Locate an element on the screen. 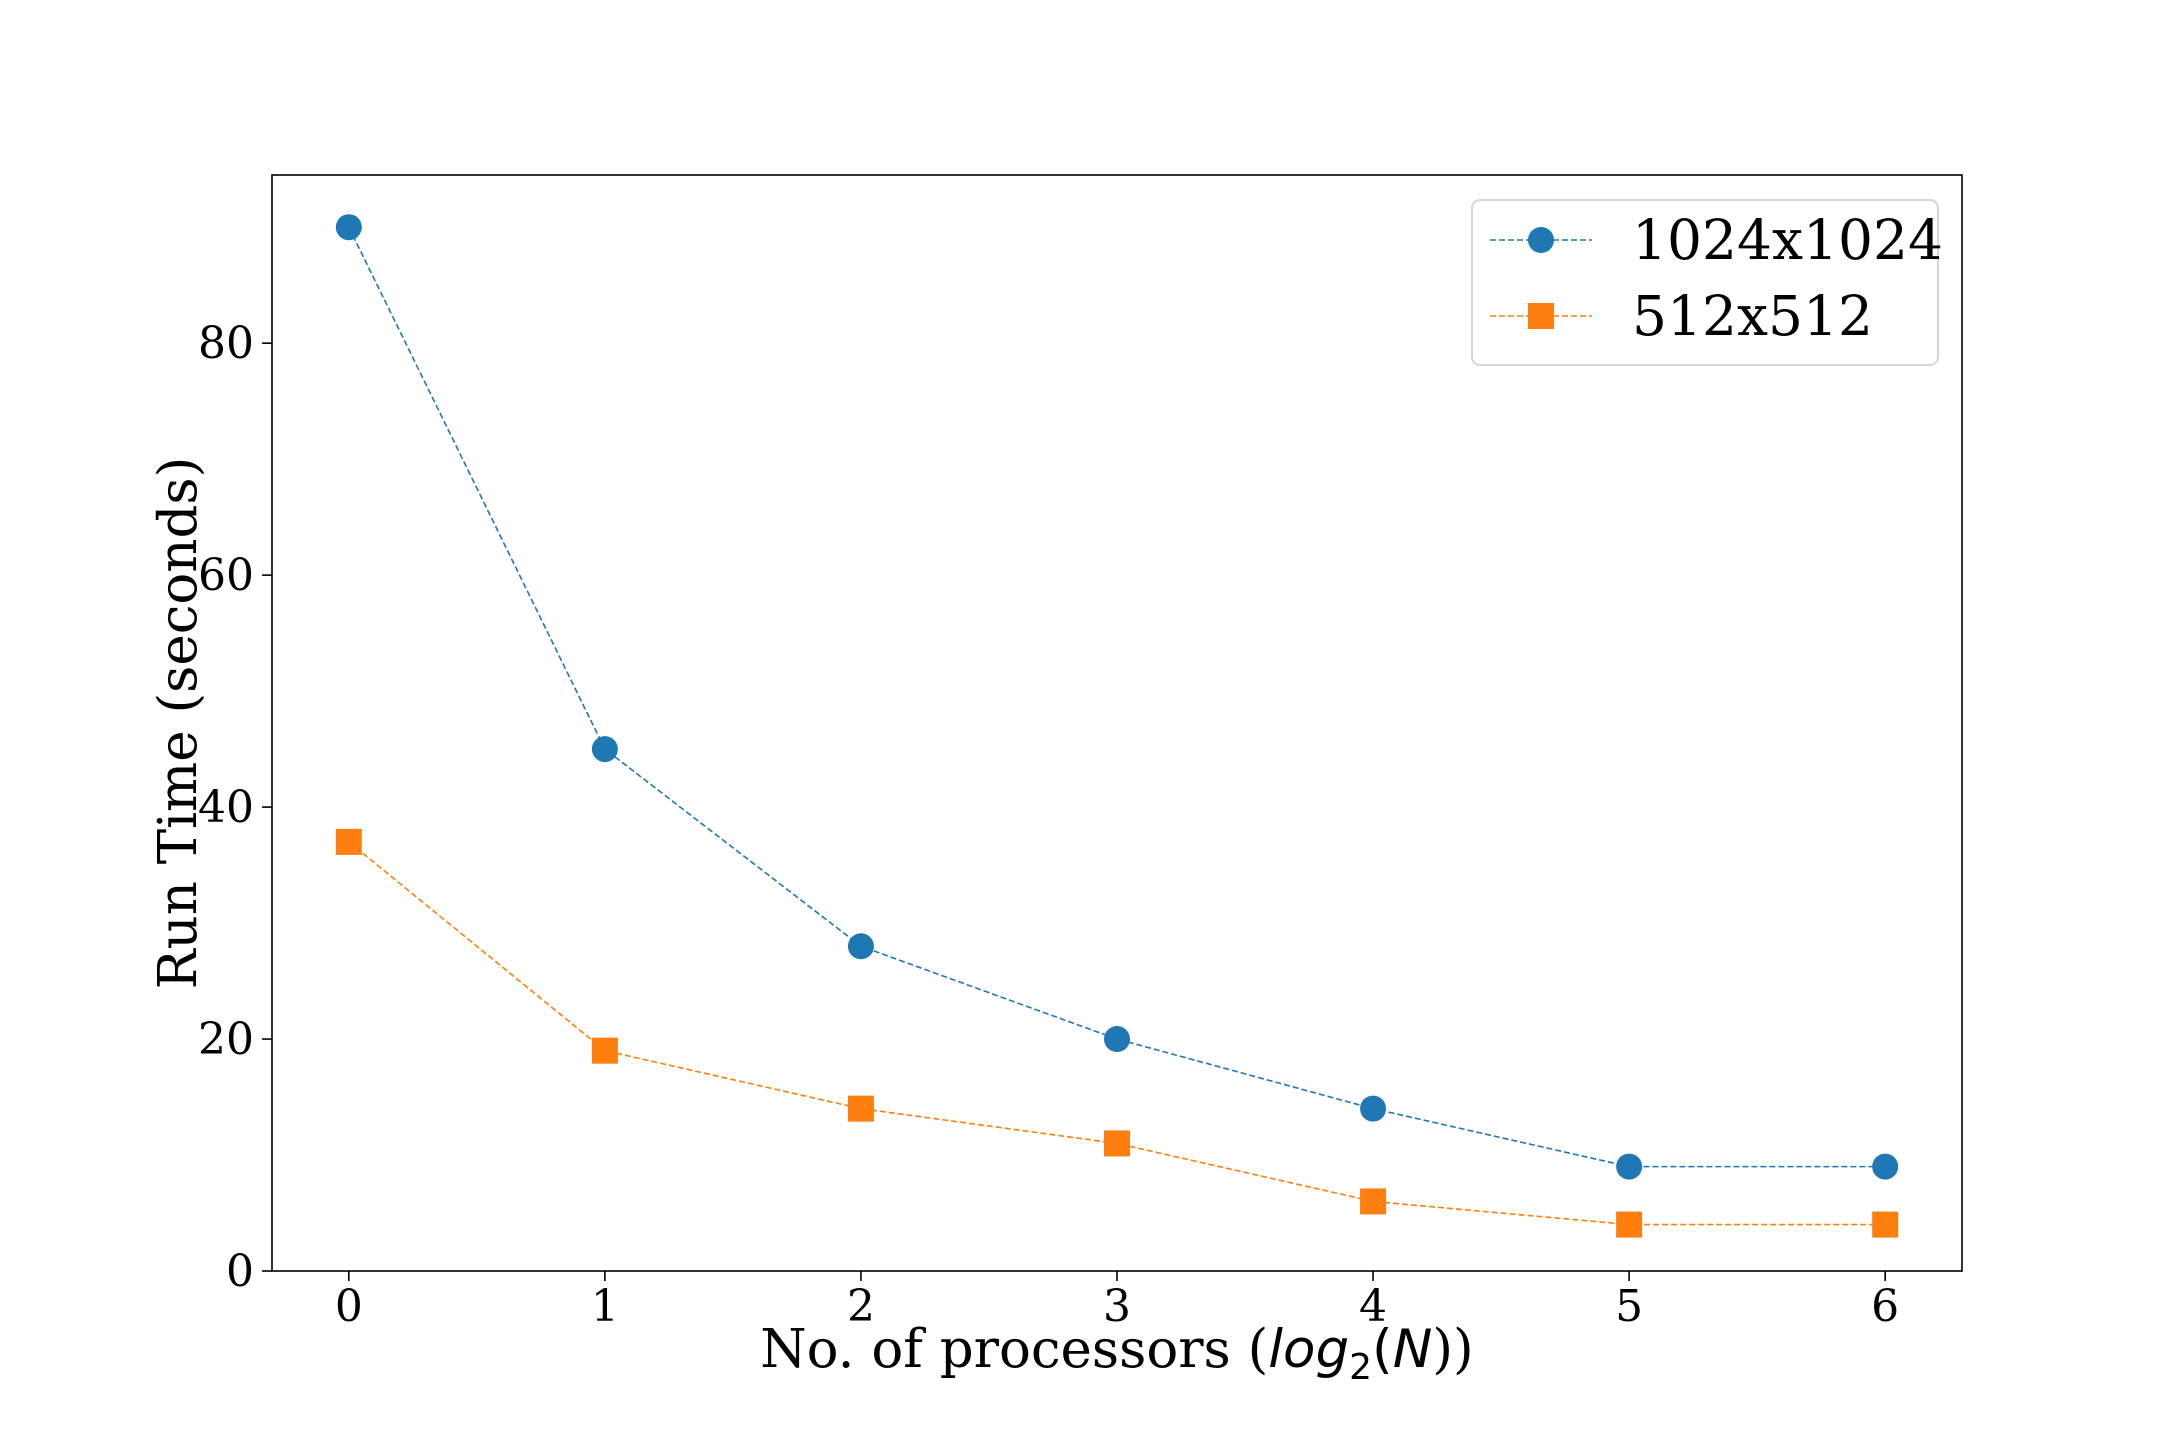  legend-box is located at coordinates (1705, 282).